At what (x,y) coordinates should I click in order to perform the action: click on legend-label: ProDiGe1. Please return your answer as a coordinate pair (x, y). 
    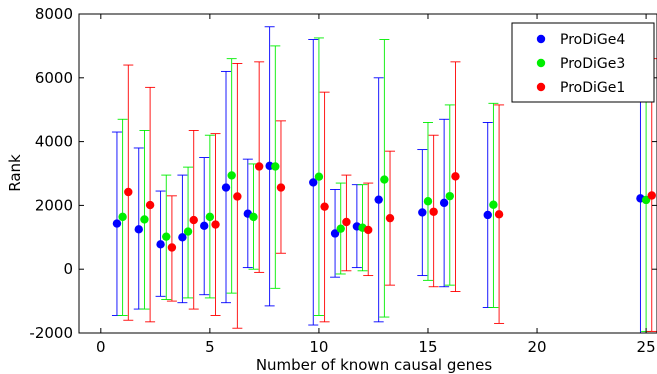
    Looking at the image, I should click on (592, 88).